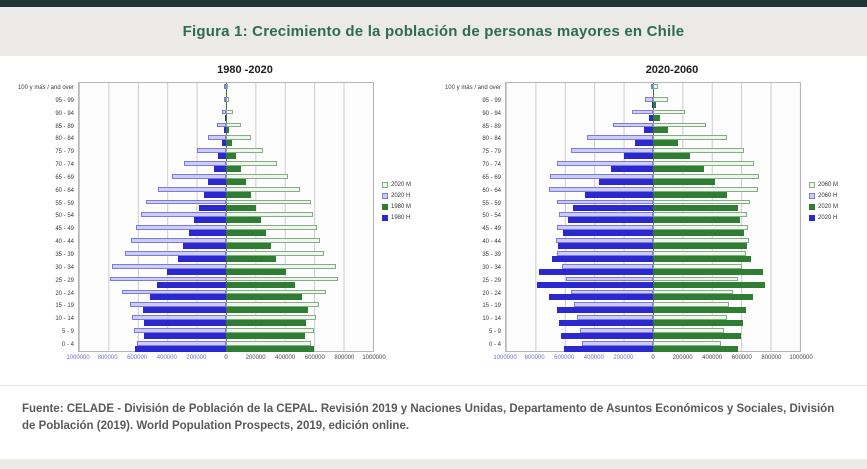 This screenshot has width=867, height=469. Describe the element at coordinates (433, 3) in the screenshot. I see `top-dark-strip` at that location.